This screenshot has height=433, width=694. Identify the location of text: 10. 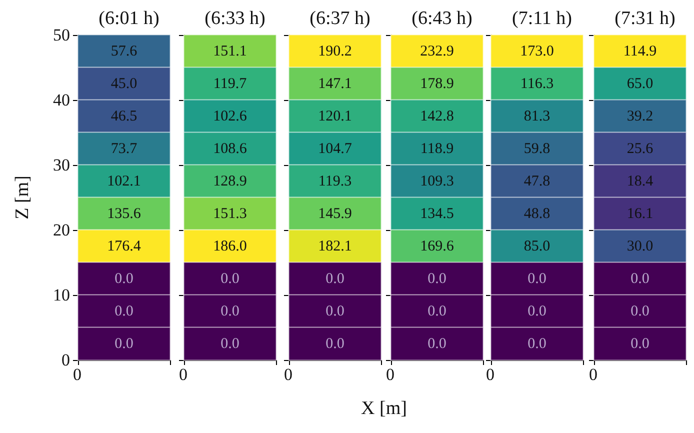
(61, 295).